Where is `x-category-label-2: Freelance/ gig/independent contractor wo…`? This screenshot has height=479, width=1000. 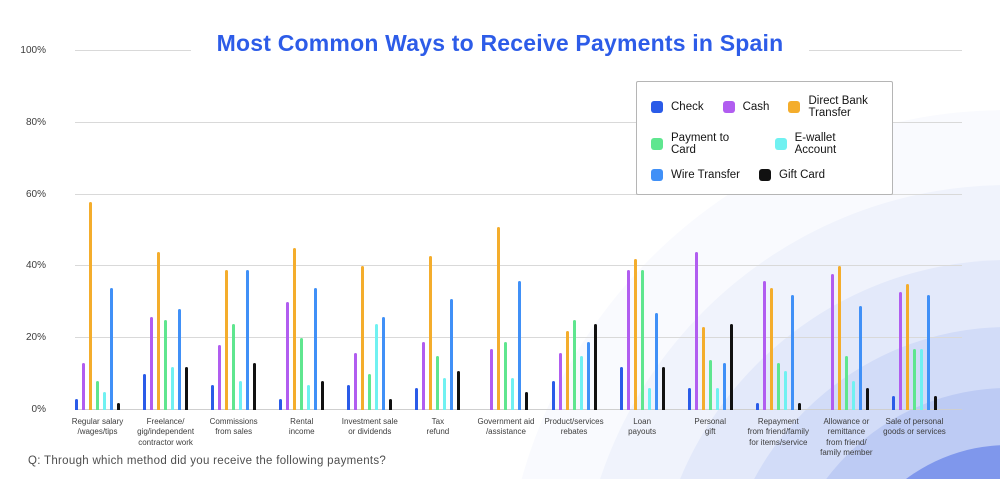
x-category-label-2: Freelance/ gig/independent contractor wo… is located at coordinates (166, 432).